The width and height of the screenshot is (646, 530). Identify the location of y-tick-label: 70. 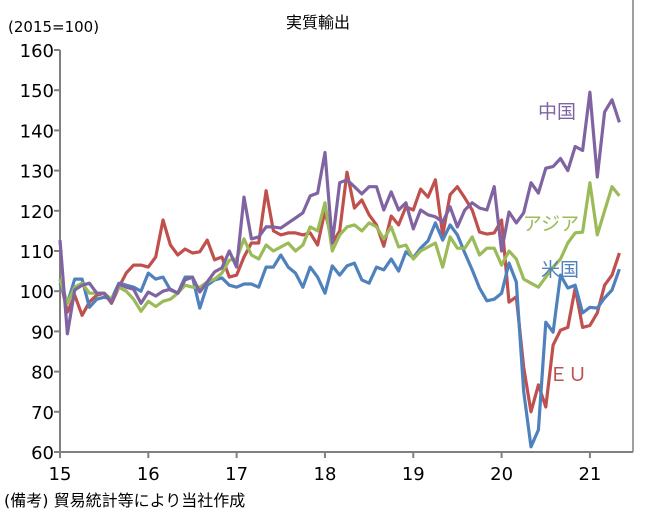
(42, 413).